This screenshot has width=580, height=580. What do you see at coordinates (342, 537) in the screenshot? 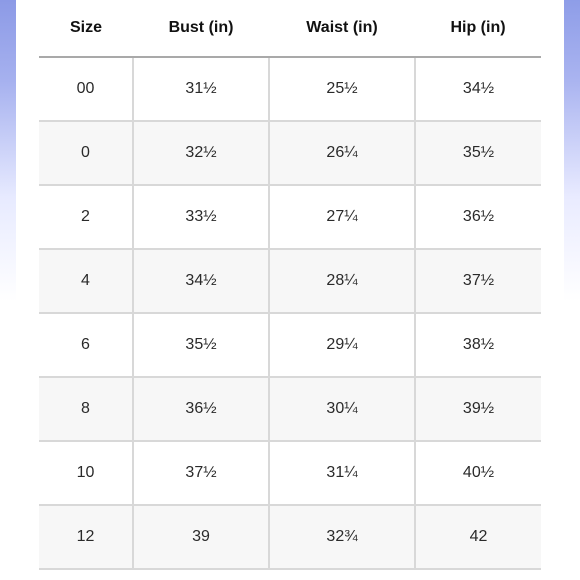
I see `cell-waist: 32¾` at bounding box center [342, 537].